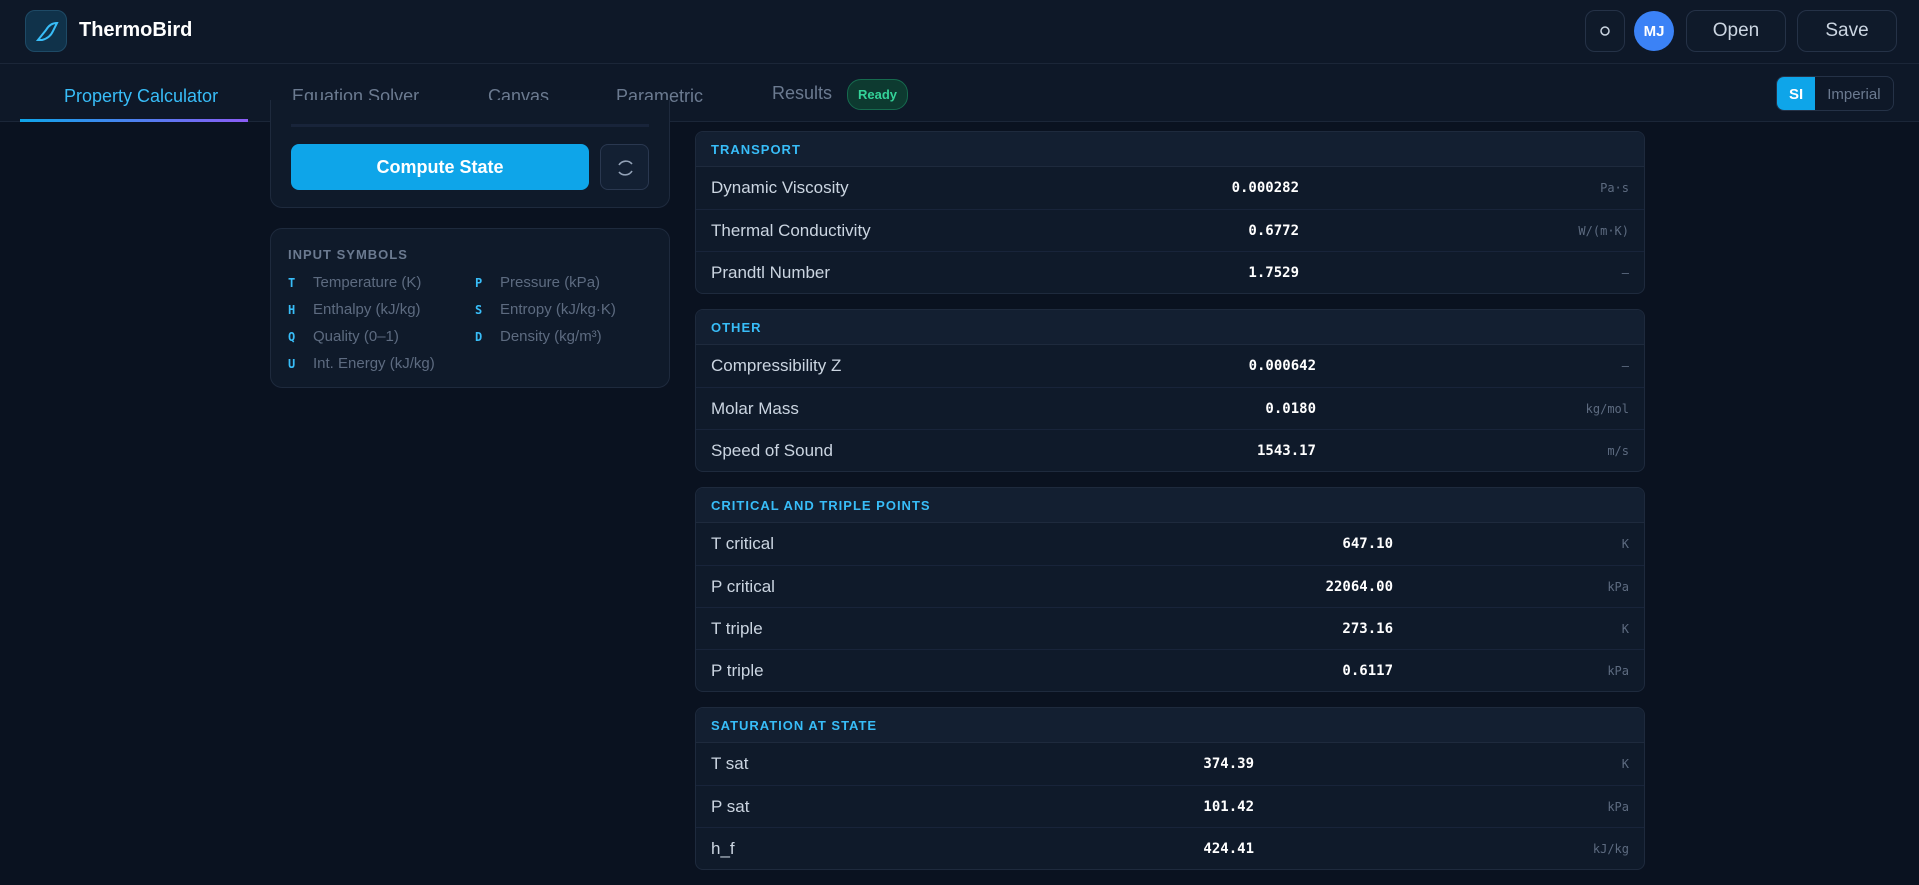 The height and width of the screenshot is (885, 1919). I want to click on symbol-label: Enthalpy (kJ/kg), so click(367, 309).